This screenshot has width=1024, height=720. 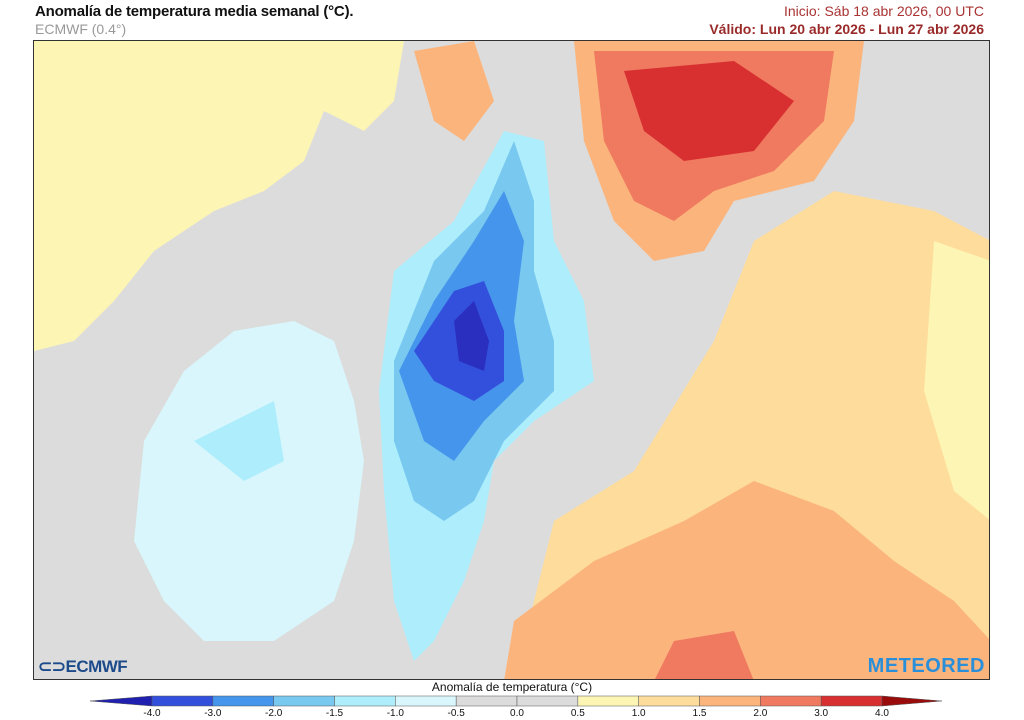 What do you see at coordinates (512, 687) in the screenshot?
I see `legend-title: Anomalía de temperatura (°C)` at bounding box center [512, 687].